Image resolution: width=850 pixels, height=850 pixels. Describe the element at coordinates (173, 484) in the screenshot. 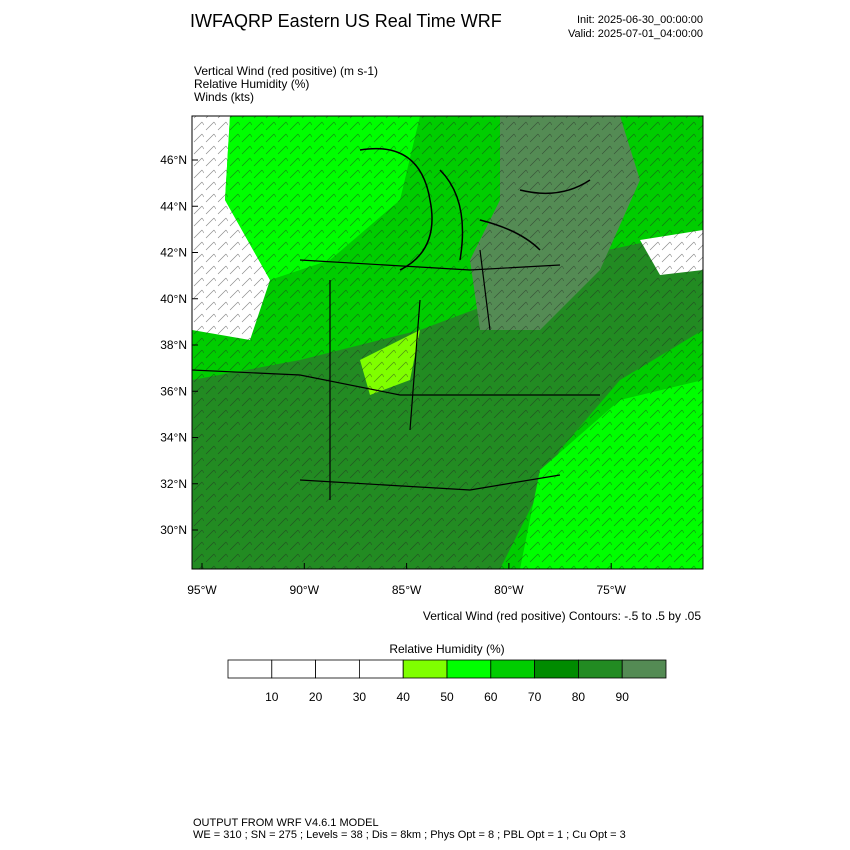

I see `lat-label: 32°N` at that location.